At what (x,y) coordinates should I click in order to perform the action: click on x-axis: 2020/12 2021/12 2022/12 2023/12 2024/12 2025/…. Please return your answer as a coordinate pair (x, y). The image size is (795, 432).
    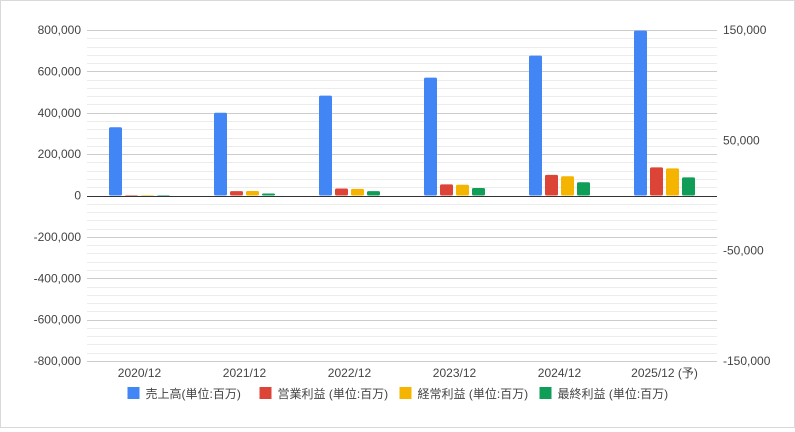
    Looking at the image, I should click on (408, 373).